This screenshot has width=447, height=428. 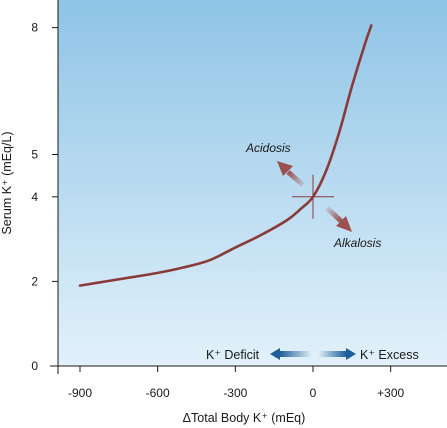 I want to click on excess-arrow-head, so click(x=351, y=354).